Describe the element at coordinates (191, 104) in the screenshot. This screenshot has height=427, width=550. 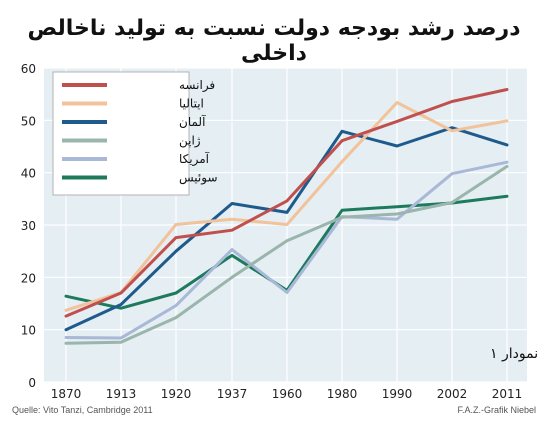
I see `legend-label: ایتالیا` at that location.